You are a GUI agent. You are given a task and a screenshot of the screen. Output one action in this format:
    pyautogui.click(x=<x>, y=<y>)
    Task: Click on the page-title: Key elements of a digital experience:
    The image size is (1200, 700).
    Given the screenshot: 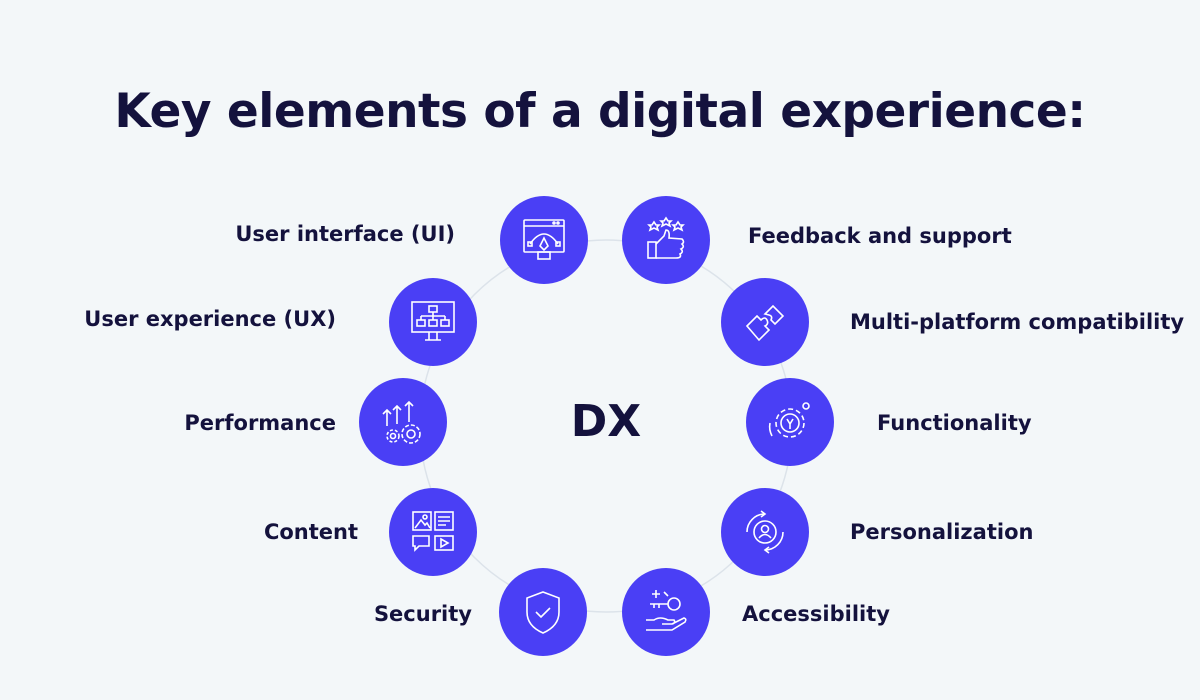 What is the action you would take?
    pyautogui.click(x=600, y=111)
    